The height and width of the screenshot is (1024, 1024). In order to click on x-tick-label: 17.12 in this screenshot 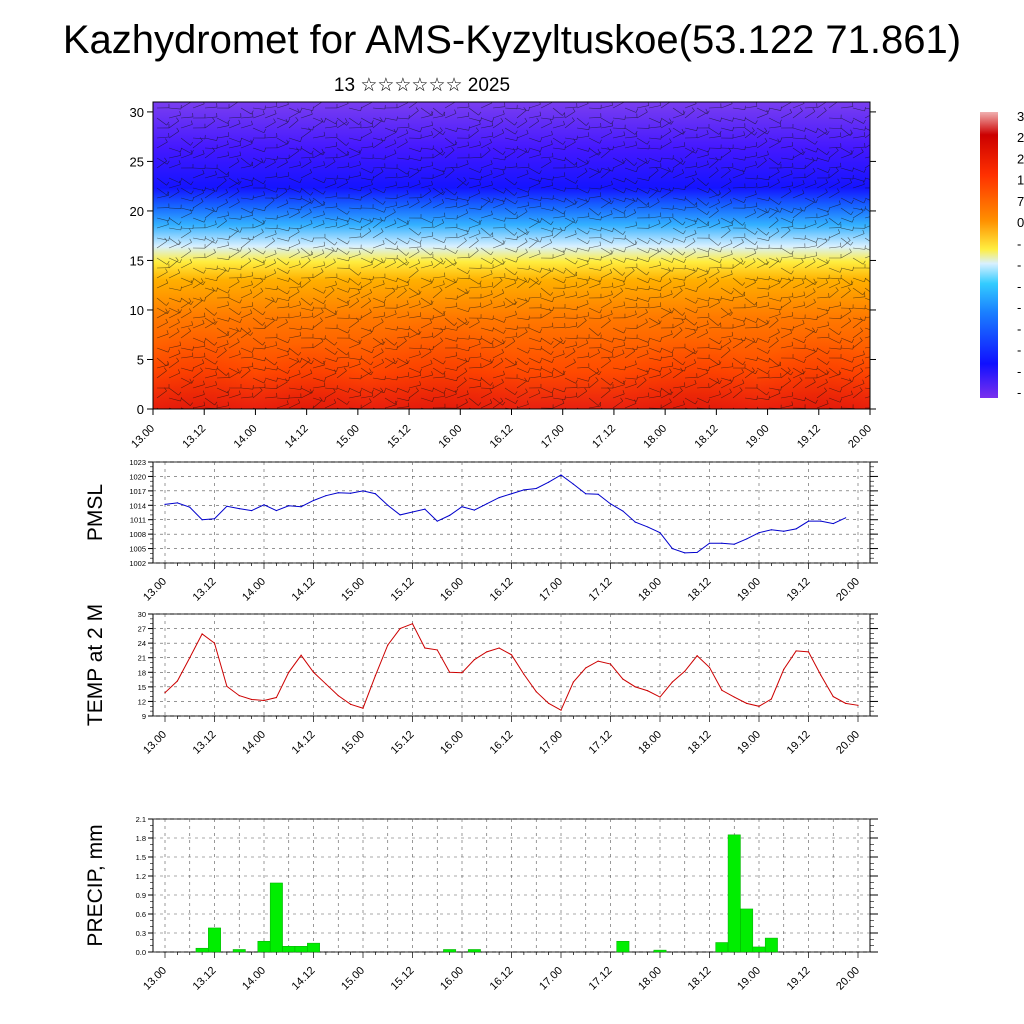, I will do `click(604, 437)`.